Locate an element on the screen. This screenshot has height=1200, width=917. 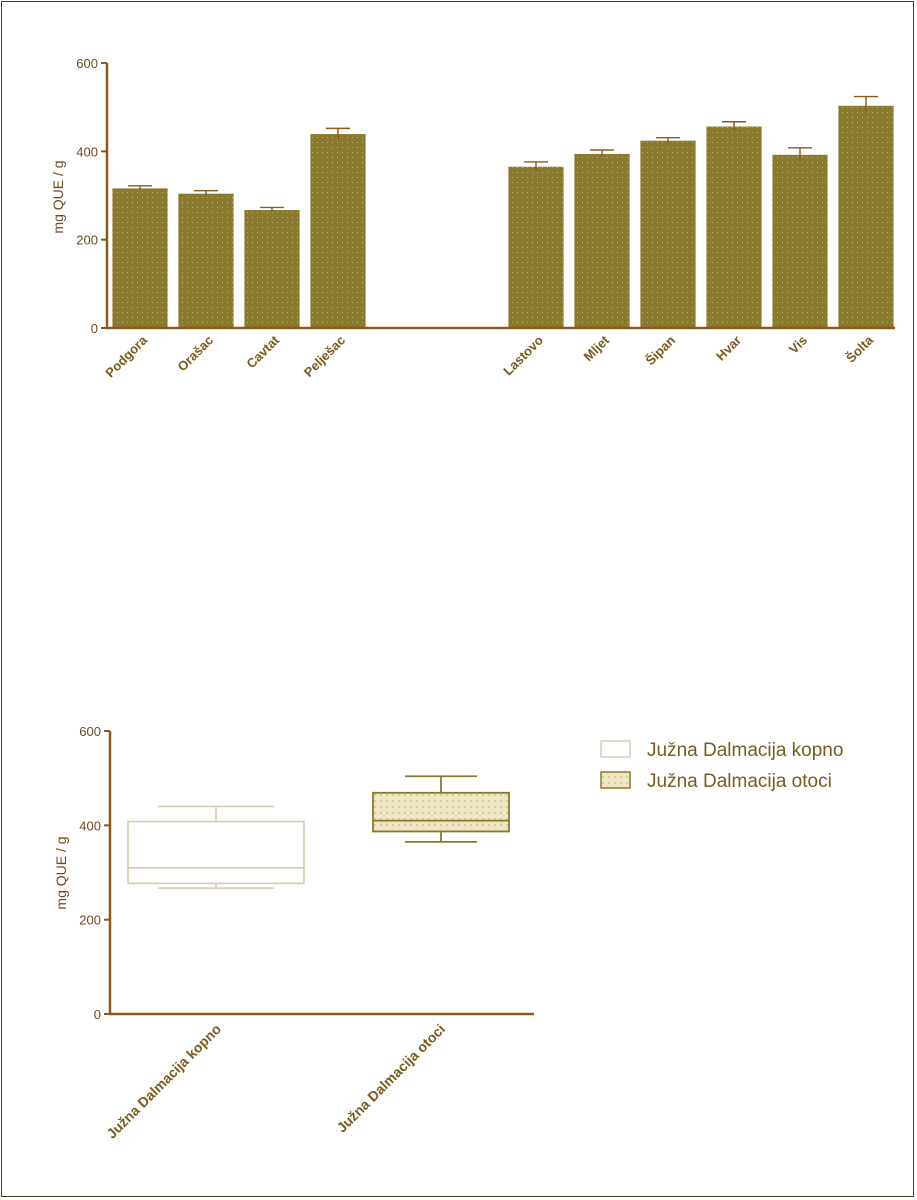
legend-item-otoci: Južna Dalmacija otoci is located at coordinates (716, 781).